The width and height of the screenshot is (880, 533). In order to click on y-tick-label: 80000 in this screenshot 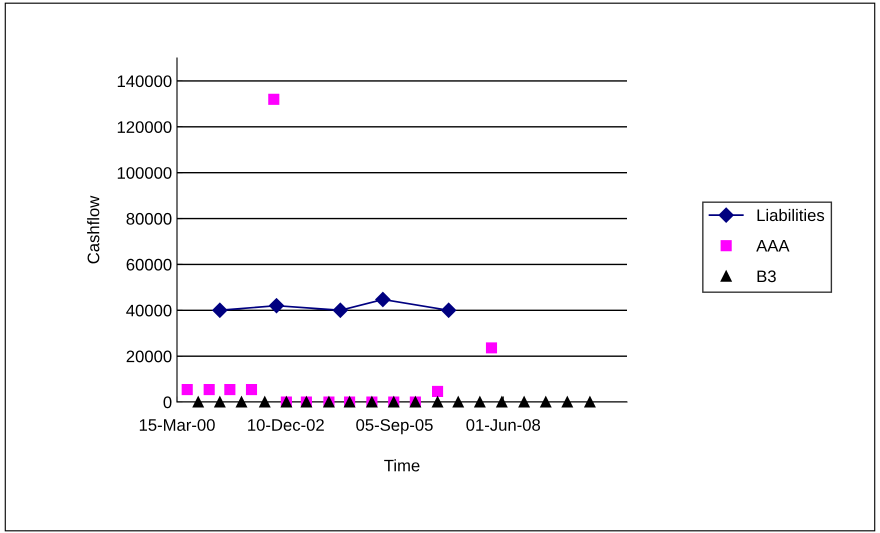, I will do `click(149, 218)`.